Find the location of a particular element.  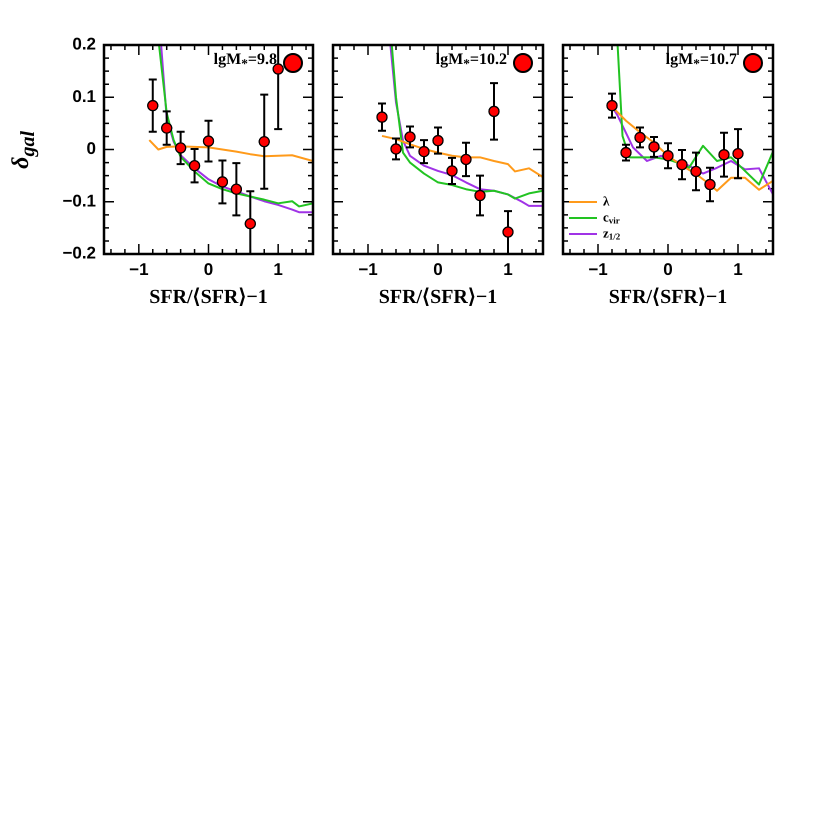

y-tick-label: −0.2 is located at coordinates (79, 253).